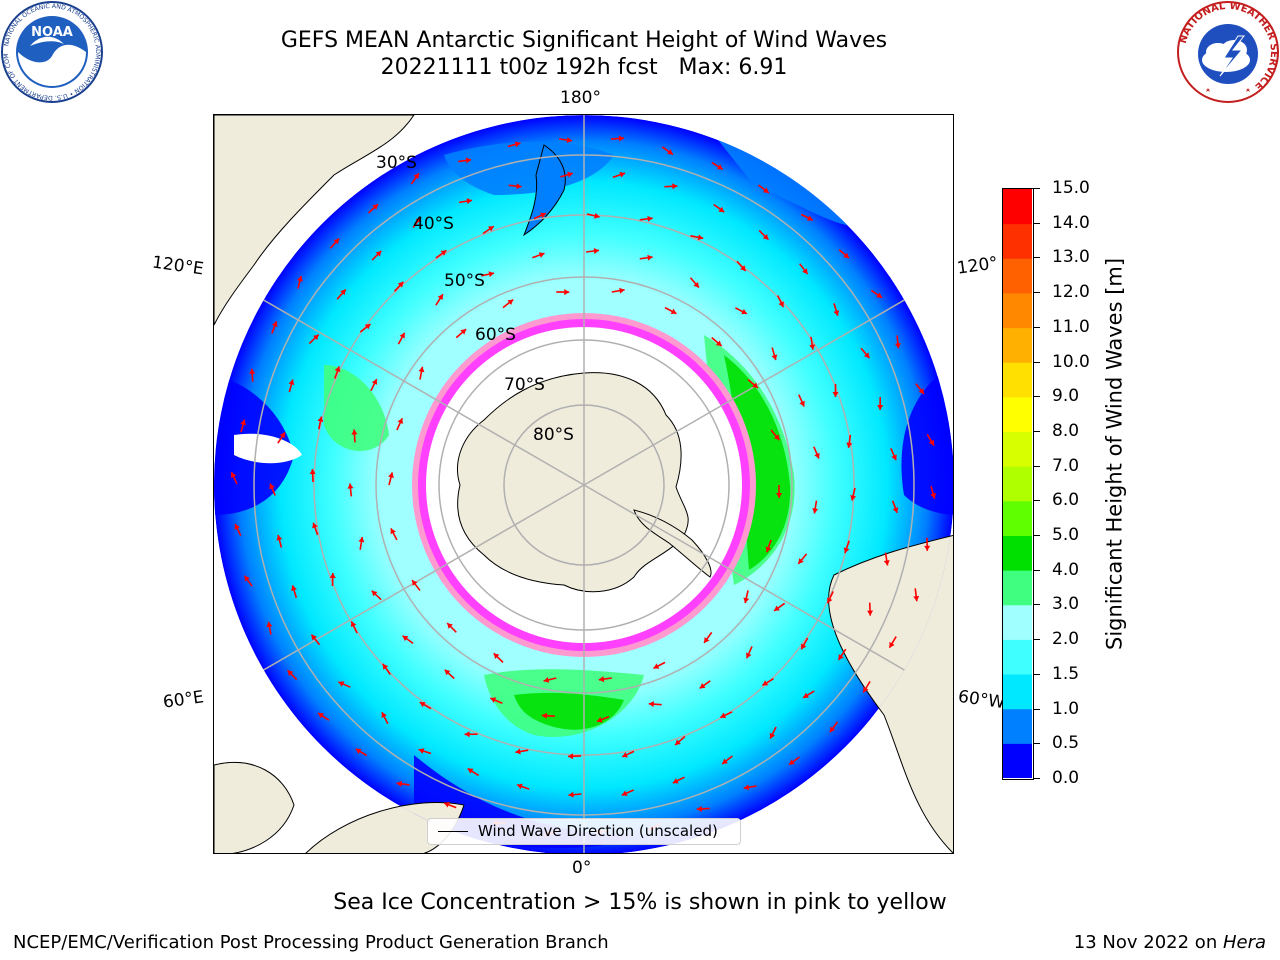  What do you see at coordinates (582, 868) in the screenshot?
I see `lon-label-0: 0°` at bounding box center [582, 868].